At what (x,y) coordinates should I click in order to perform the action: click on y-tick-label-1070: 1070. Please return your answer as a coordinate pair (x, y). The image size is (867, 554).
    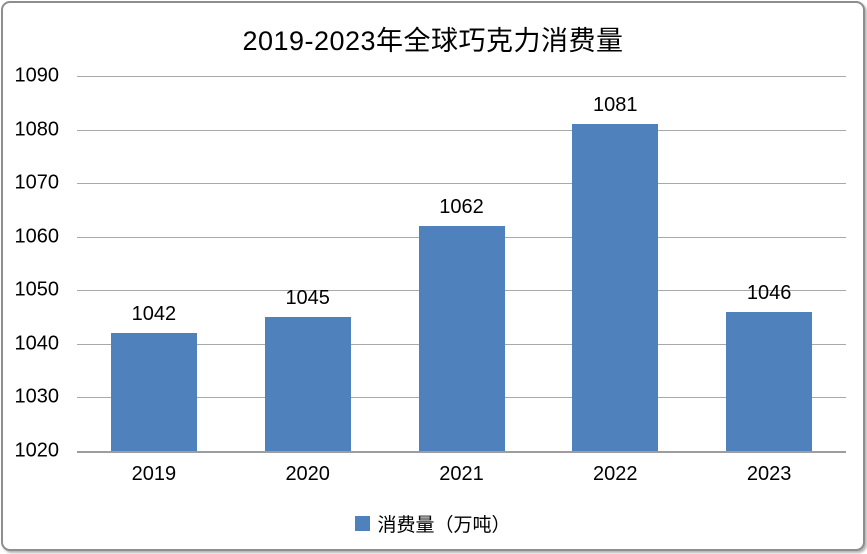
    Looking at the image, I should click on (37, 182).